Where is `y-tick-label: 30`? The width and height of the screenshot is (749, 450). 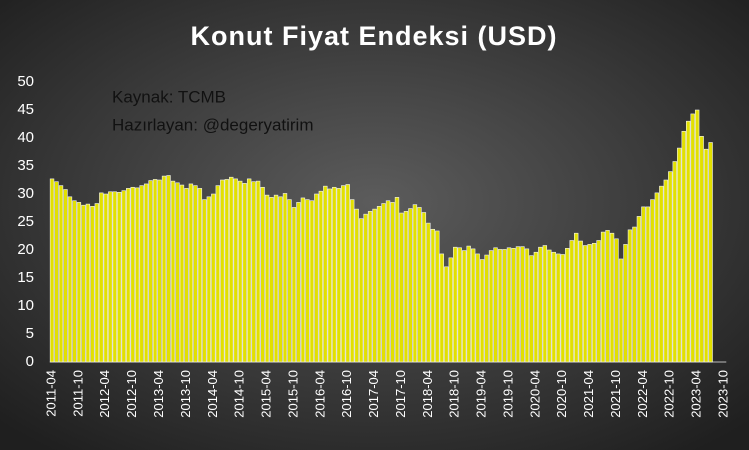
y-tick-label: 30 is located at coordinates (25, 193).